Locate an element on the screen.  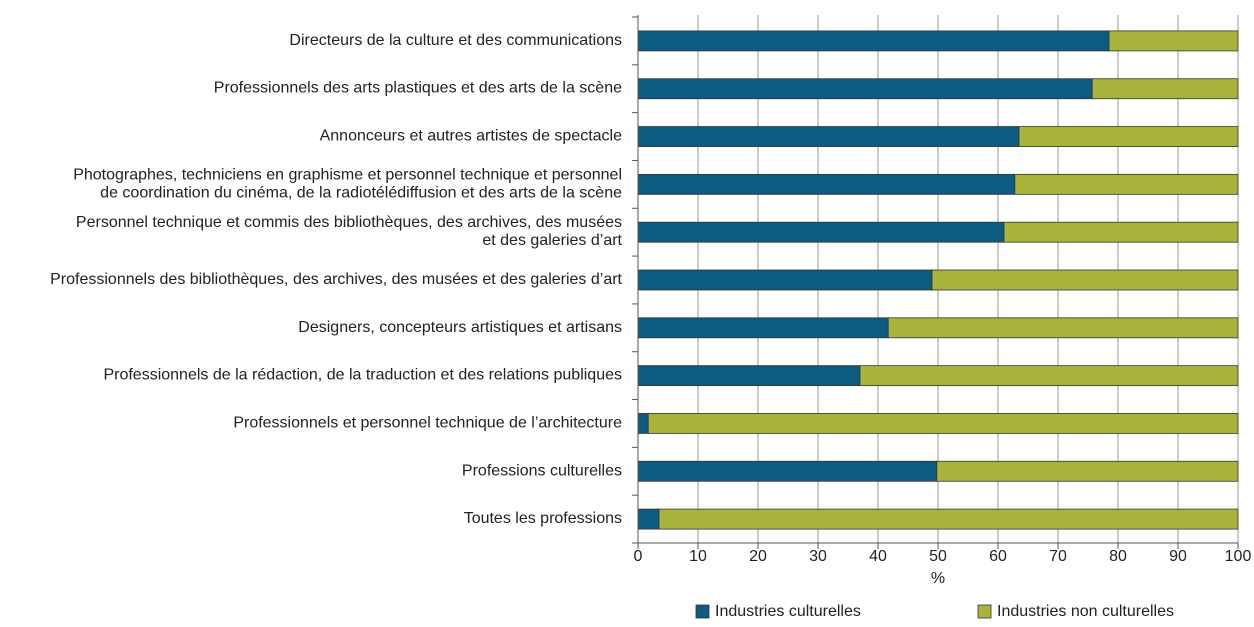
x-tick-label: 90 is located at coordinates (1178, 556).